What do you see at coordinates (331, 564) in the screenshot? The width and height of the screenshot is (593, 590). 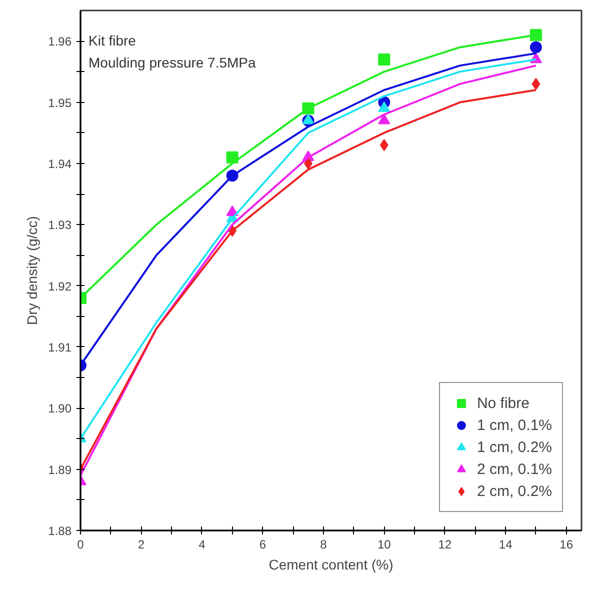 I see `x-axis-title: Cement content (%)` at bounding box center [331, 564].